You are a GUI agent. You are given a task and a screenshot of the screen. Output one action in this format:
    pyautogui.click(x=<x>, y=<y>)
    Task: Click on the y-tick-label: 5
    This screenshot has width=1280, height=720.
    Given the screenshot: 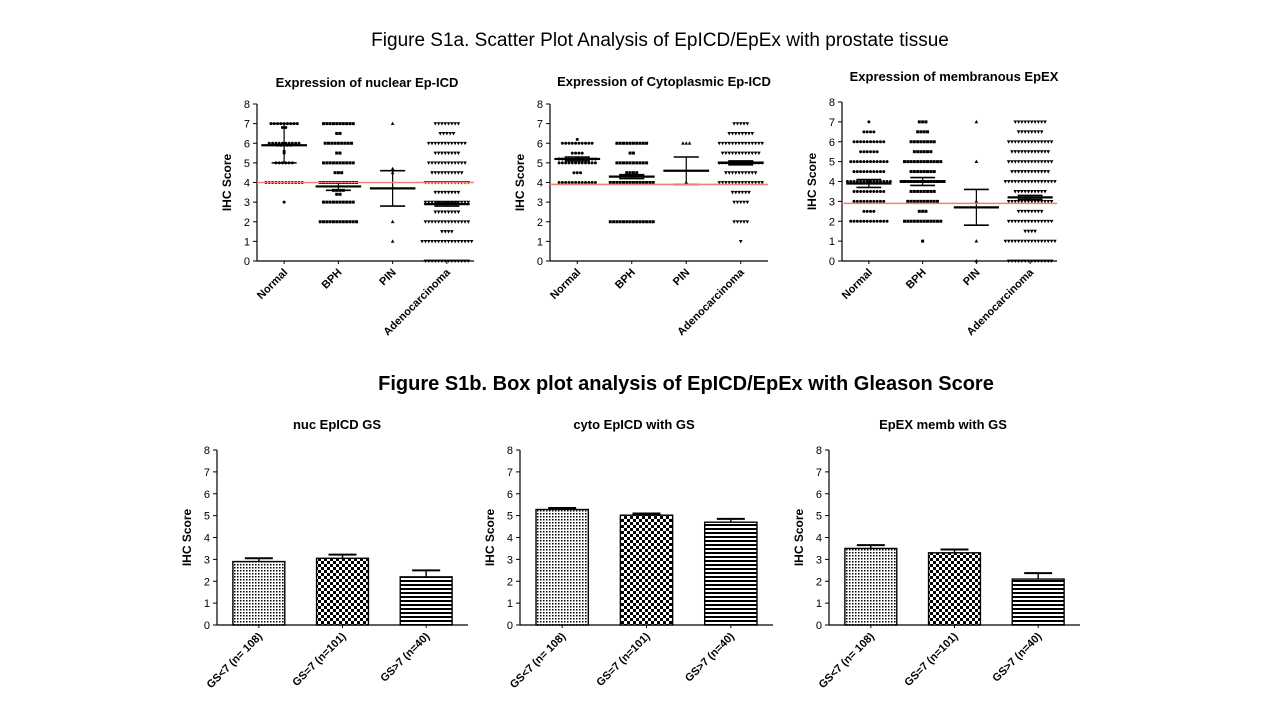 What is the action you would take?
    pyautogui.click(x=247, y=164)
    